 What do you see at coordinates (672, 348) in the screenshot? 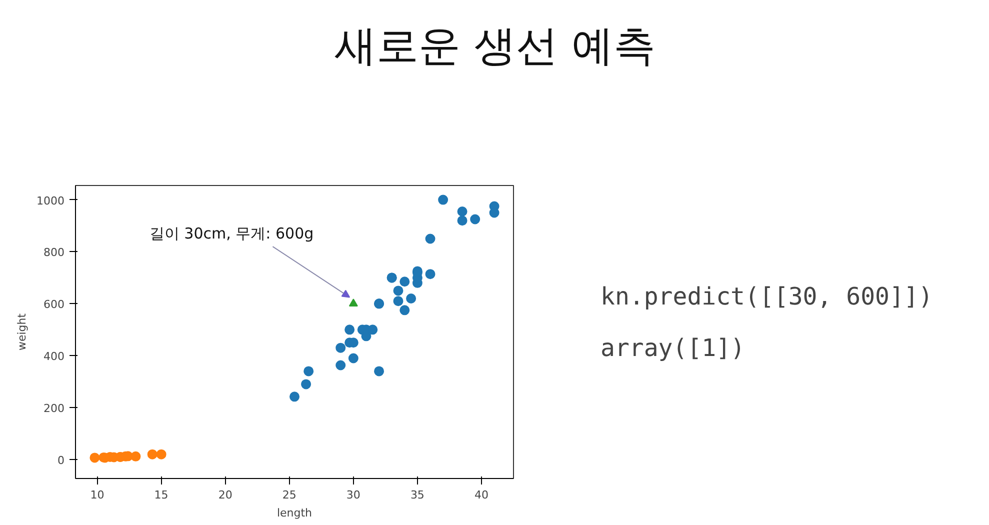
I see `text: array([1])` at bounding box center [672, 348].